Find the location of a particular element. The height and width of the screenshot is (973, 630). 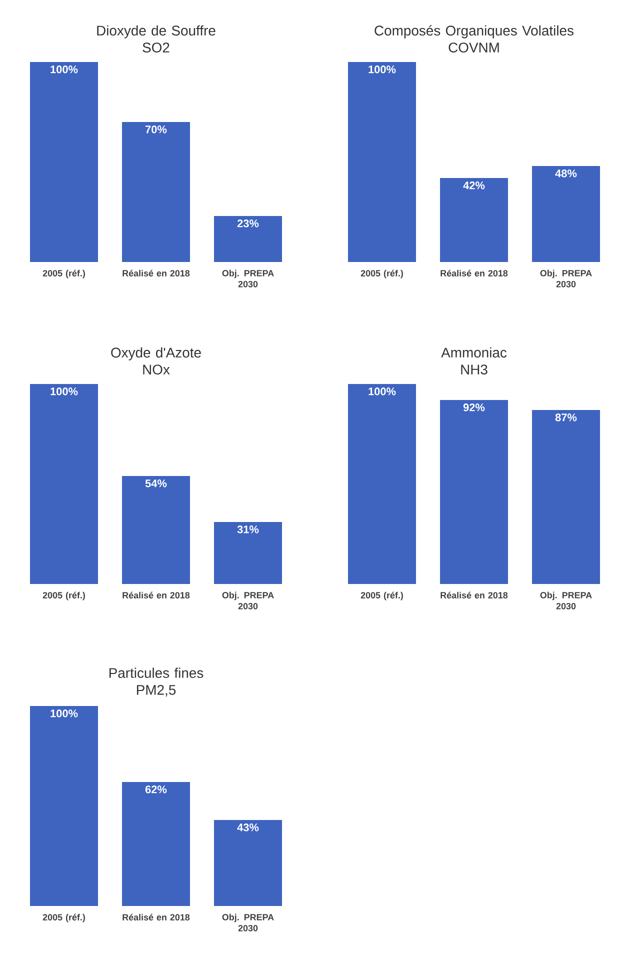

data-label: 62% is located at coordinates (156, 790).